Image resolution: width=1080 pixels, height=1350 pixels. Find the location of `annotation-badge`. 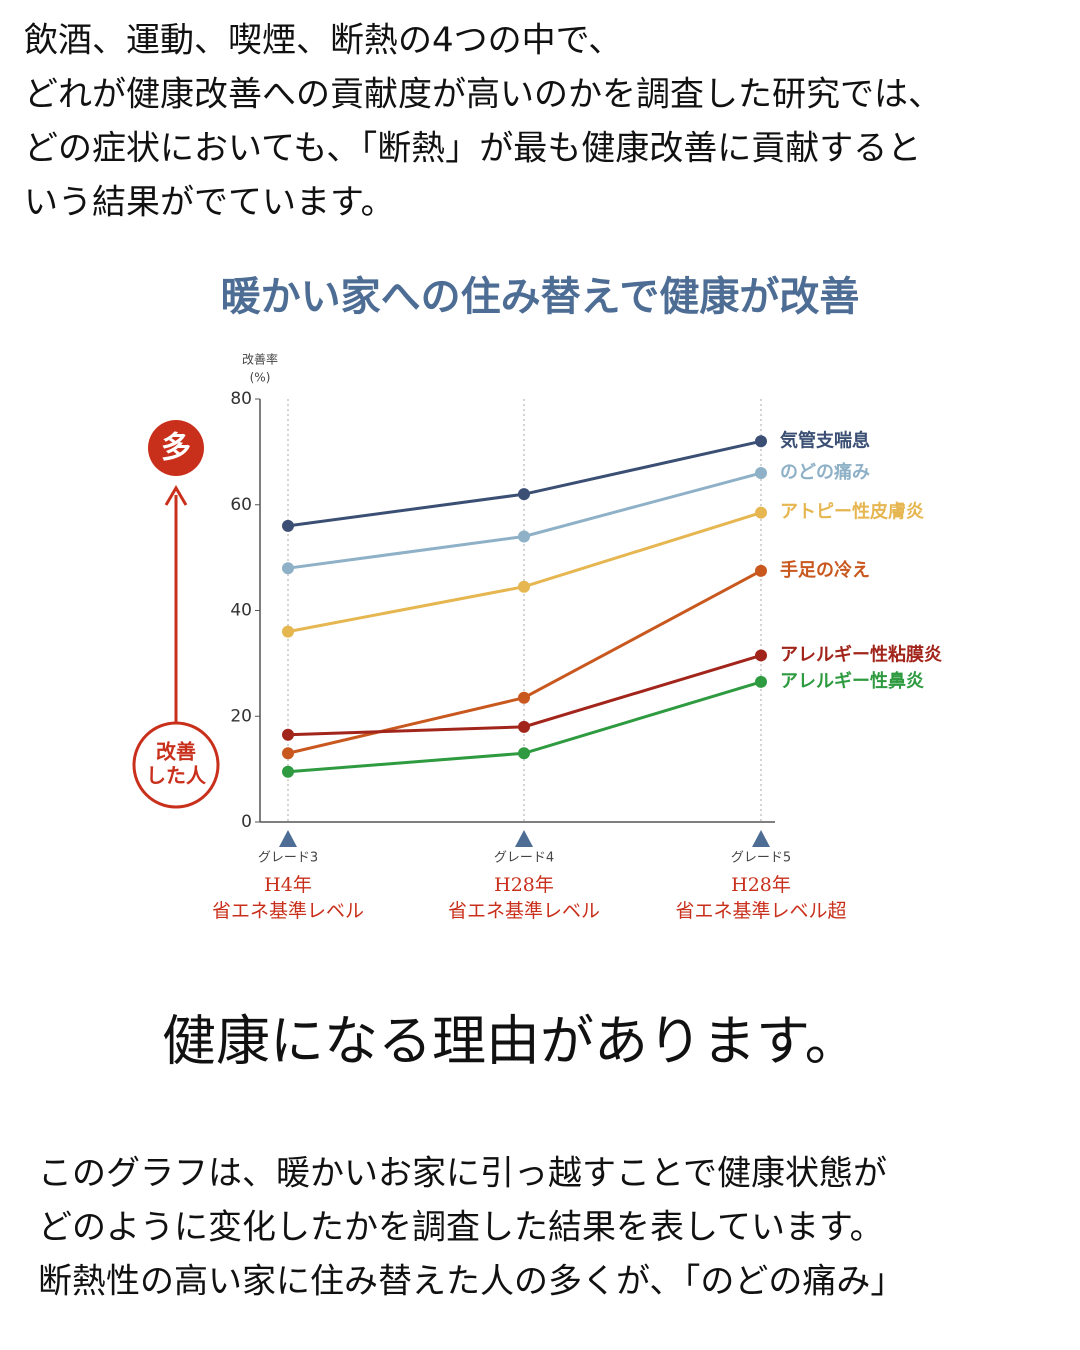

annotation-badge is located at coordinates (176, 448).